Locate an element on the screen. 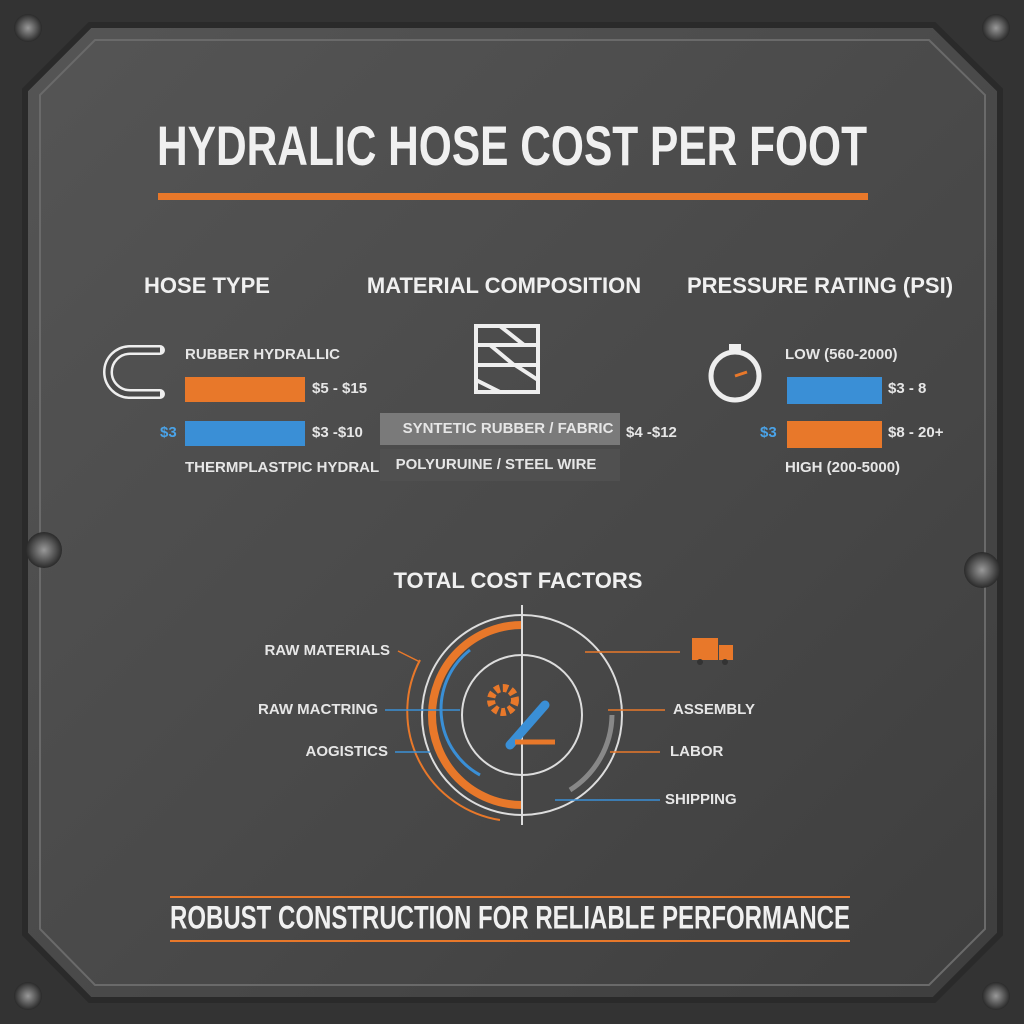 The width and height of the screenshot is (1024, 1024). cost-diagram is located at coordinates (514, 715).